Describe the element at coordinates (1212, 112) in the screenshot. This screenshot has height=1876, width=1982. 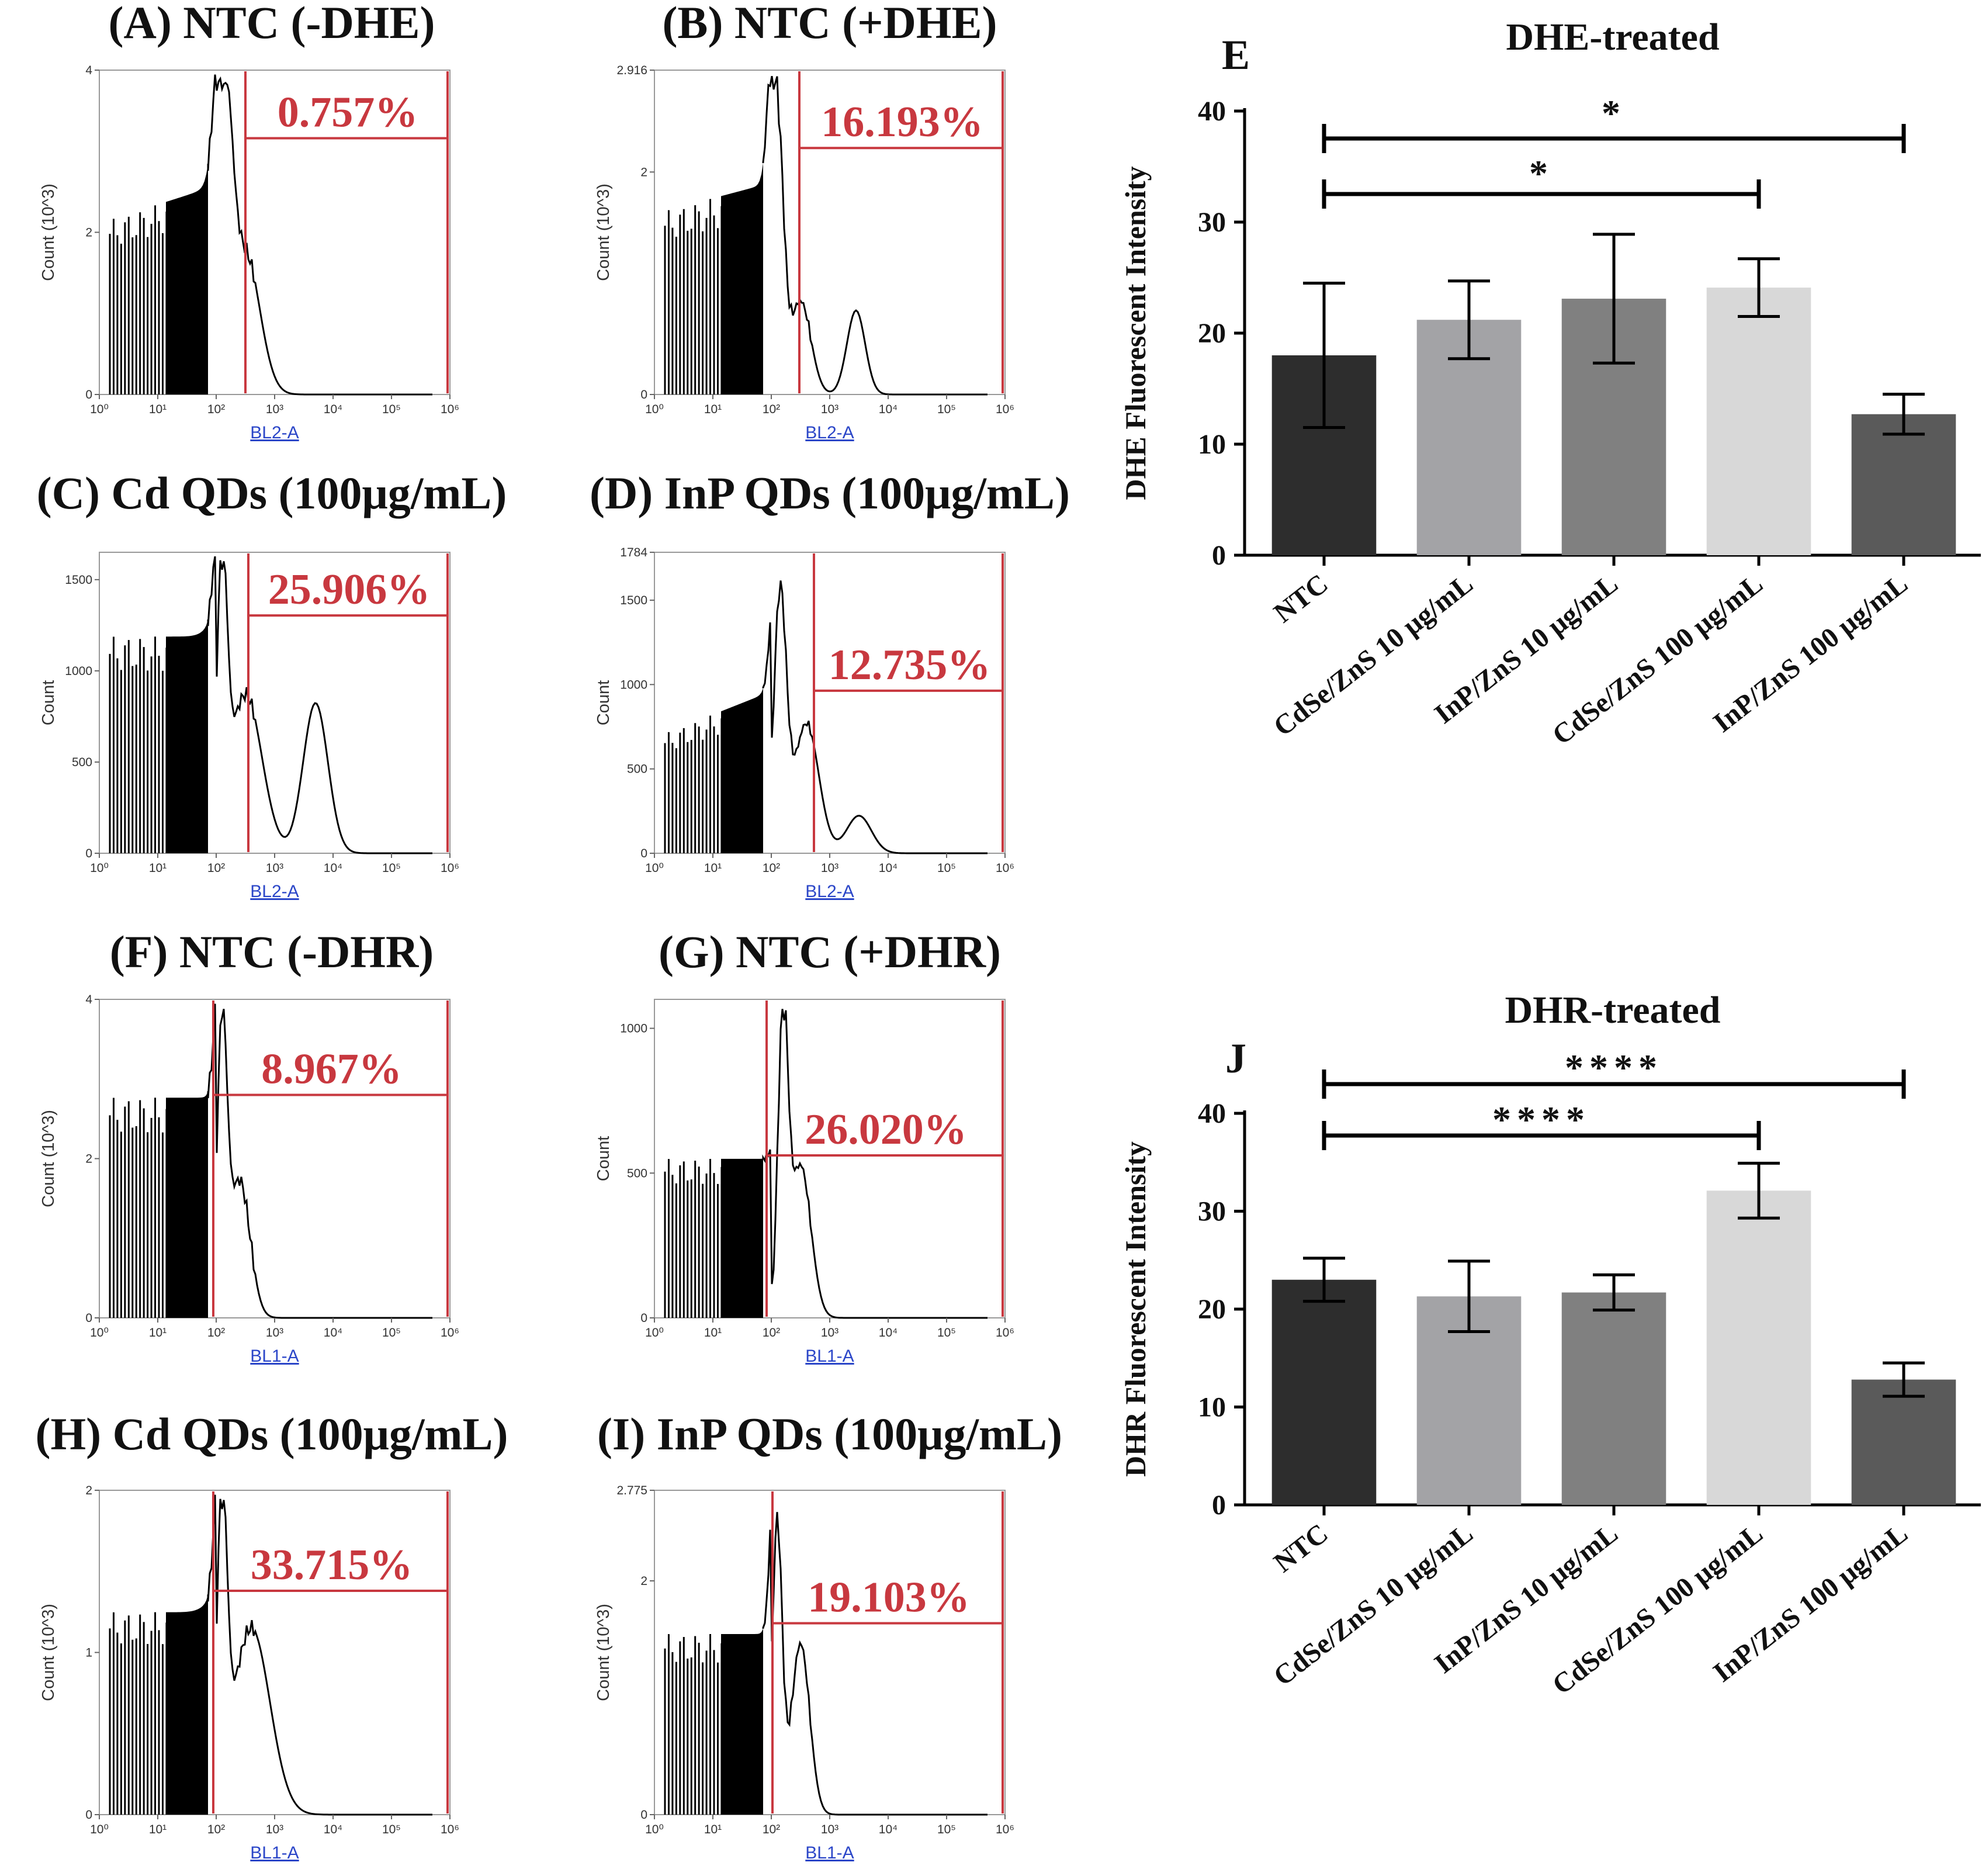
I see `y-tick-label: 40` at that location.